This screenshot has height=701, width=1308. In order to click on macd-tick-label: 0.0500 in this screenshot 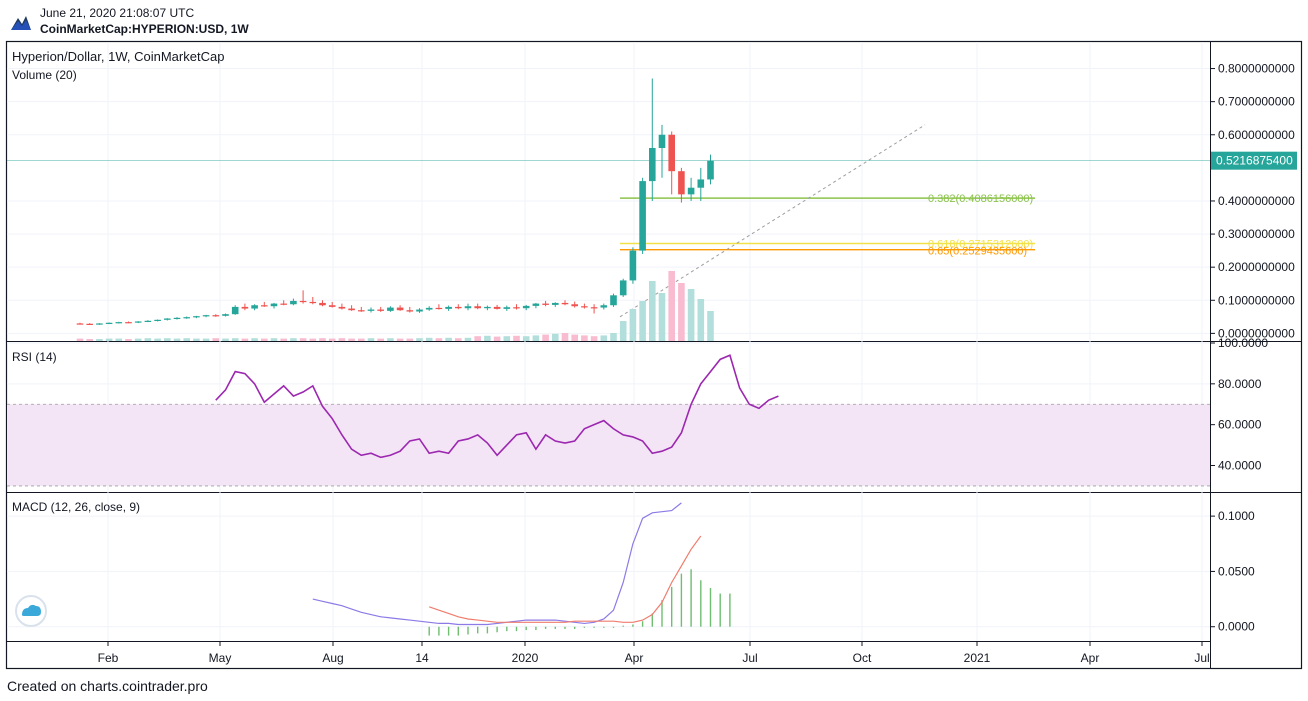, I will do `click(1236, 571)`.